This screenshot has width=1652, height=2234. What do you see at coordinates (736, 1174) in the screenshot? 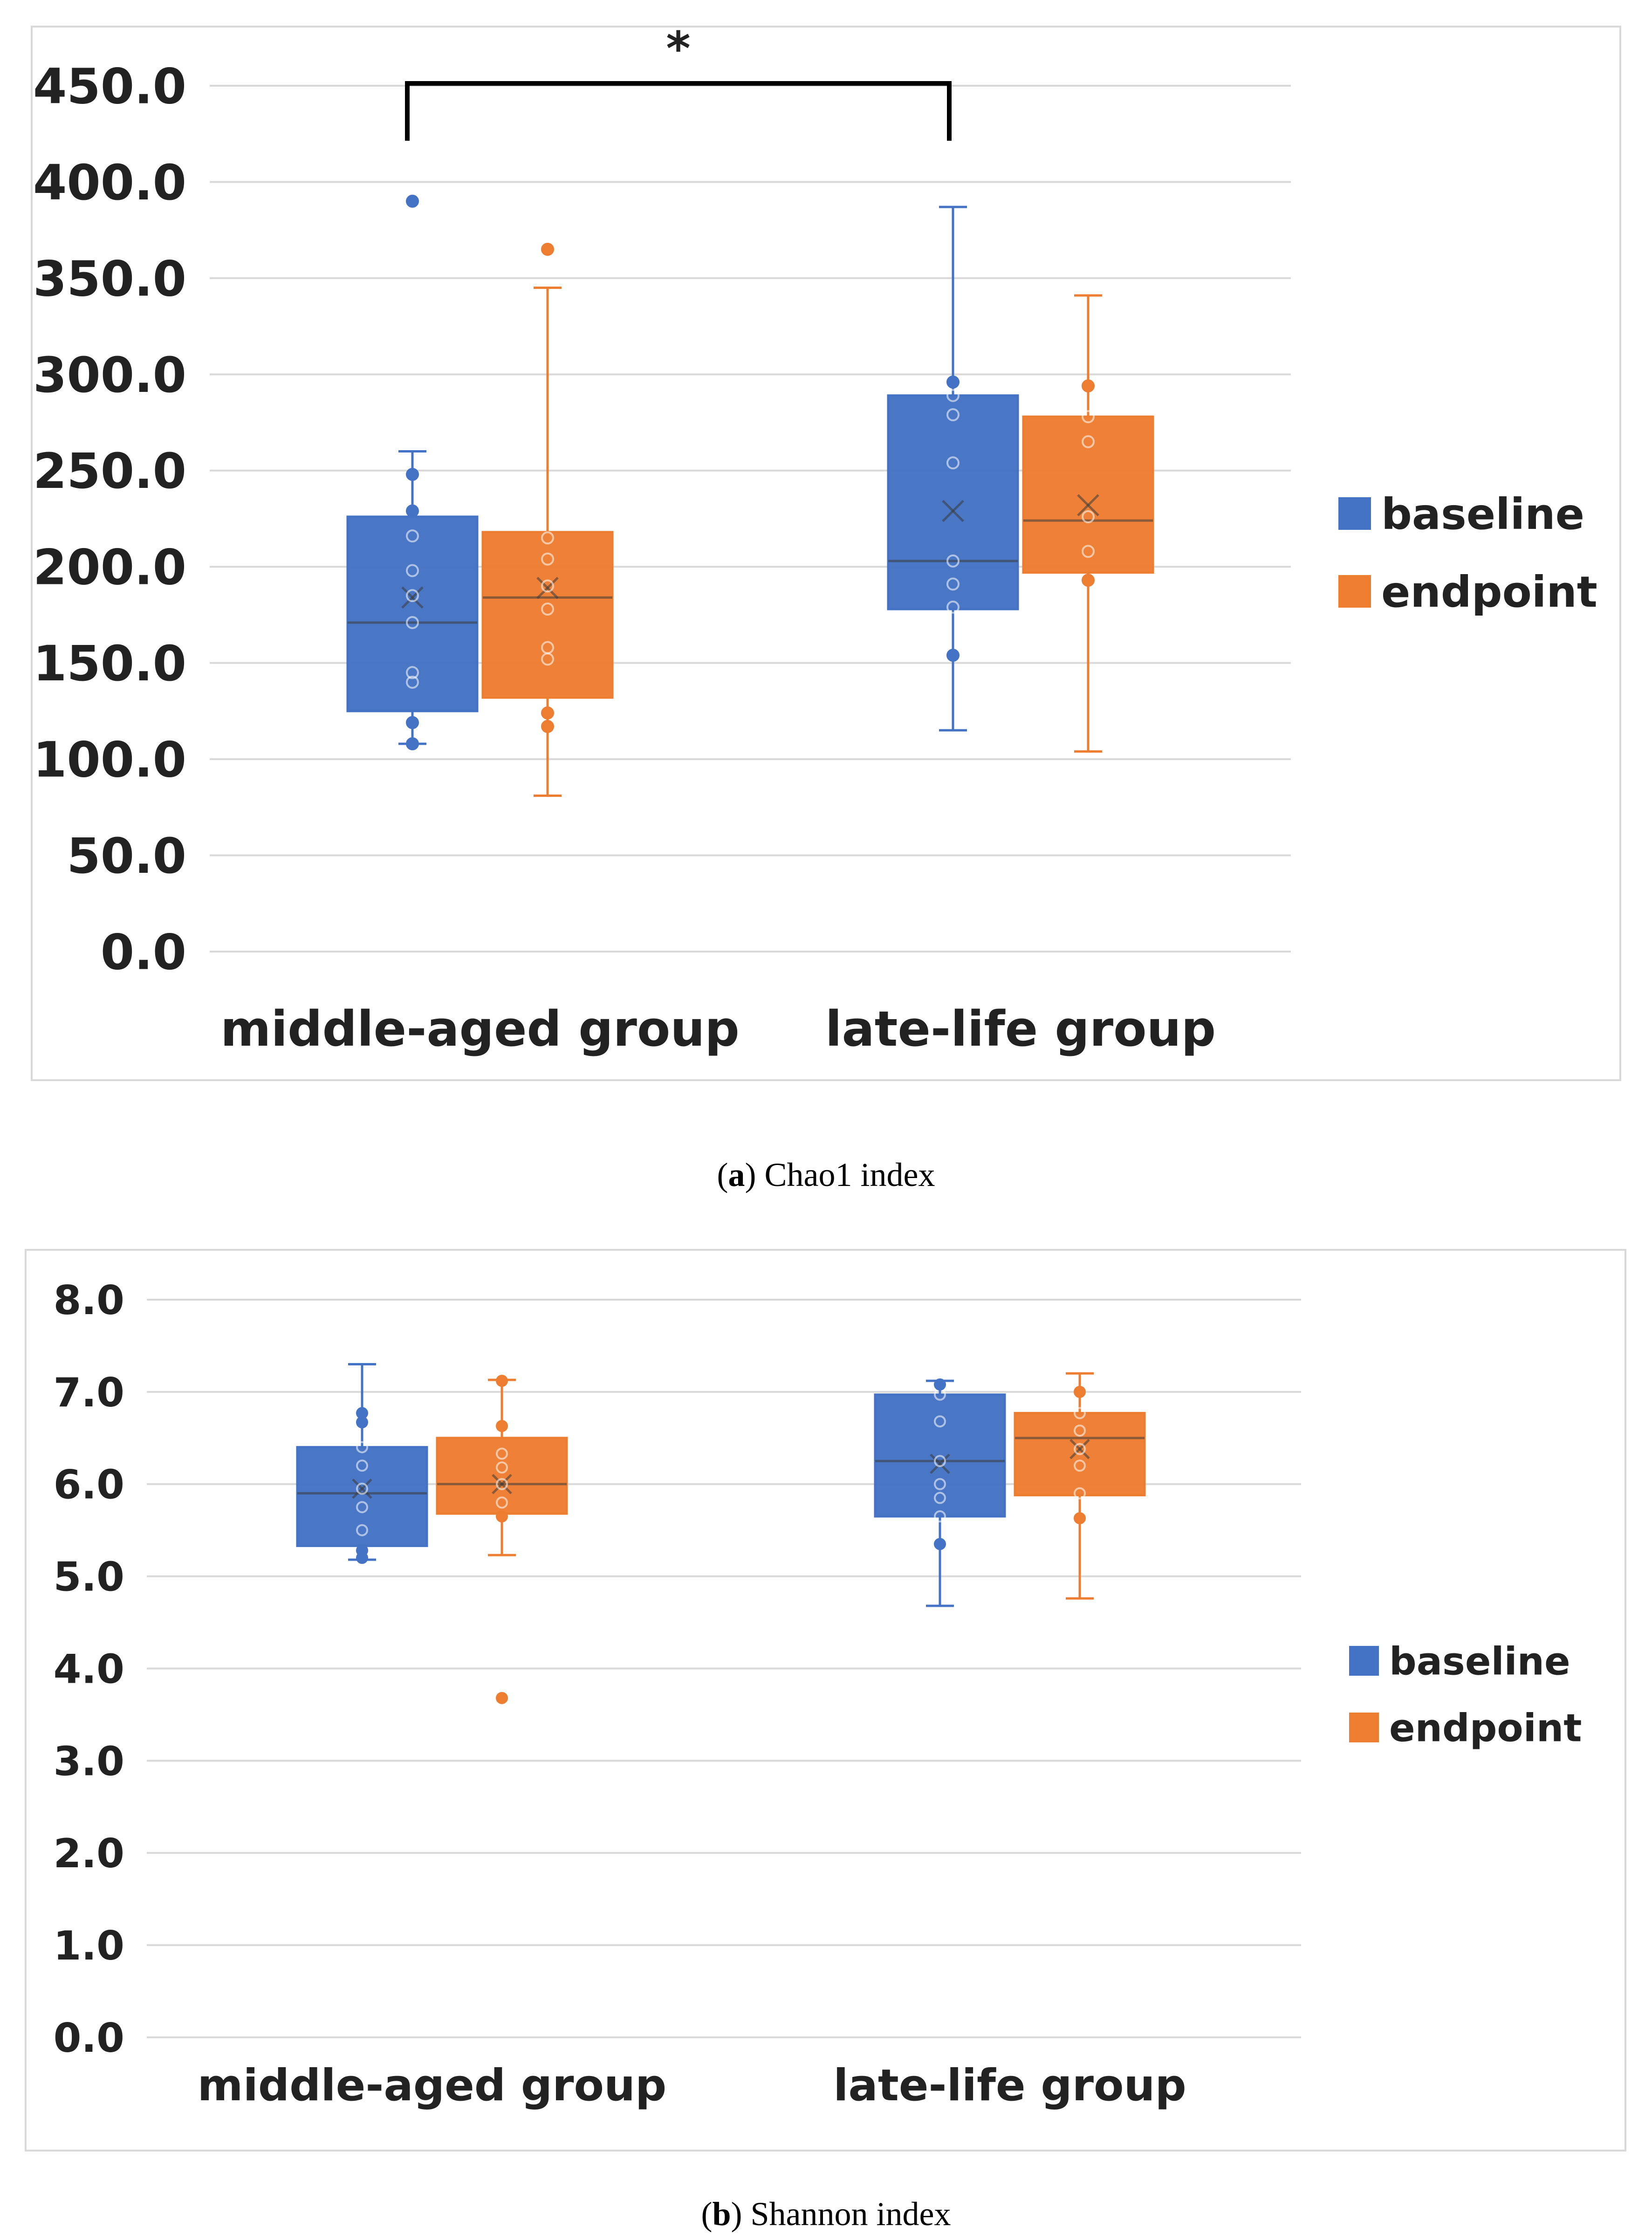
I see `chao1-caption-letter: a` at bounding box center [736, 1174].